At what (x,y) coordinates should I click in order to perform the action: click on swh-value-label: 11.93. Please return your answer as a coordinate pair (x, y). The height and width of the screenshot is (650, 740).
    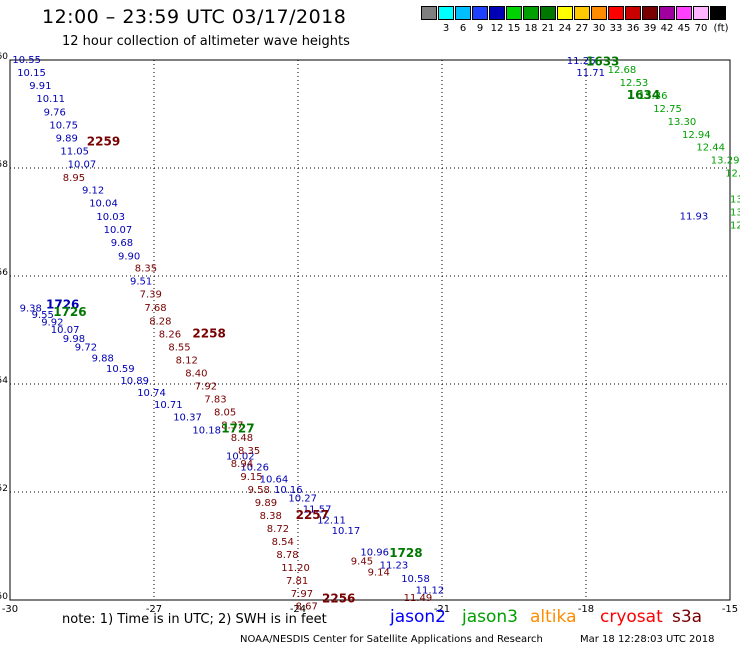
    Looking at the image, I should click on (694, 216).